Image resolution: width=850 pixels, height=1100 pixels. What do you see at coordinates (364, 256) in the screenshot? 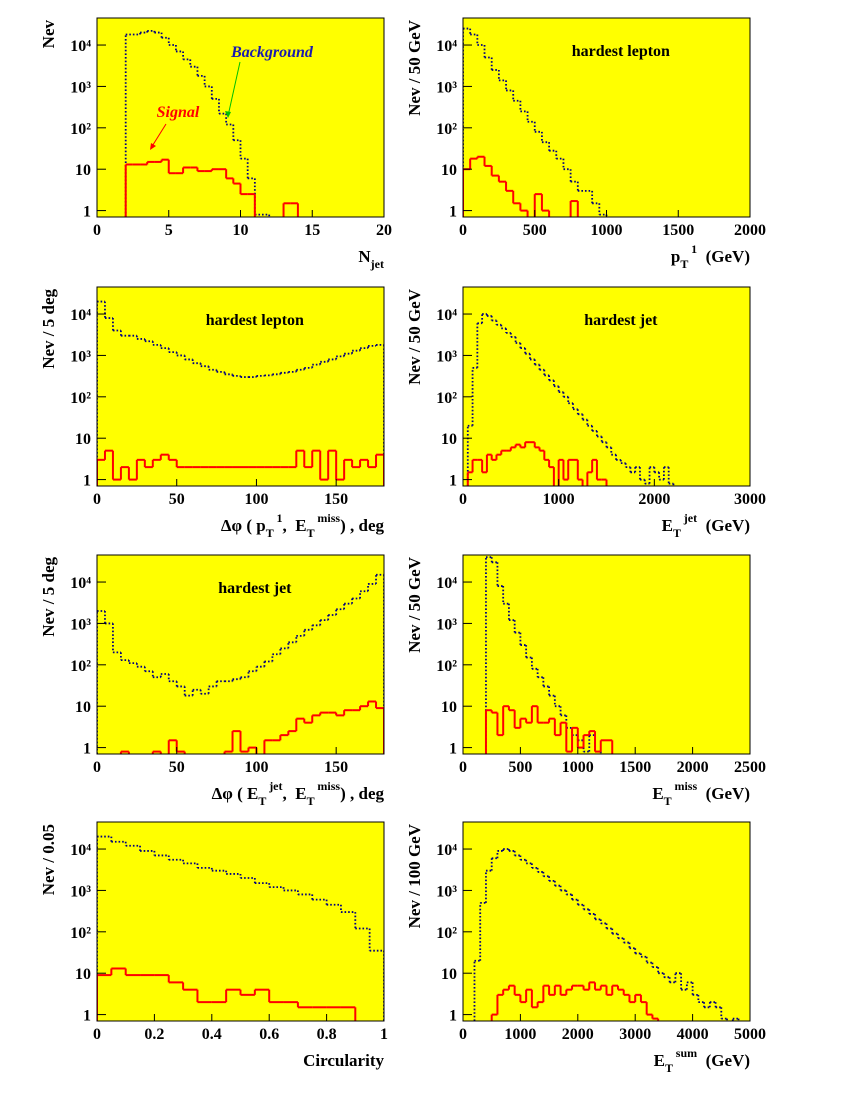
I see `x-axis-label-part: N` at bounding box center [364, 256].